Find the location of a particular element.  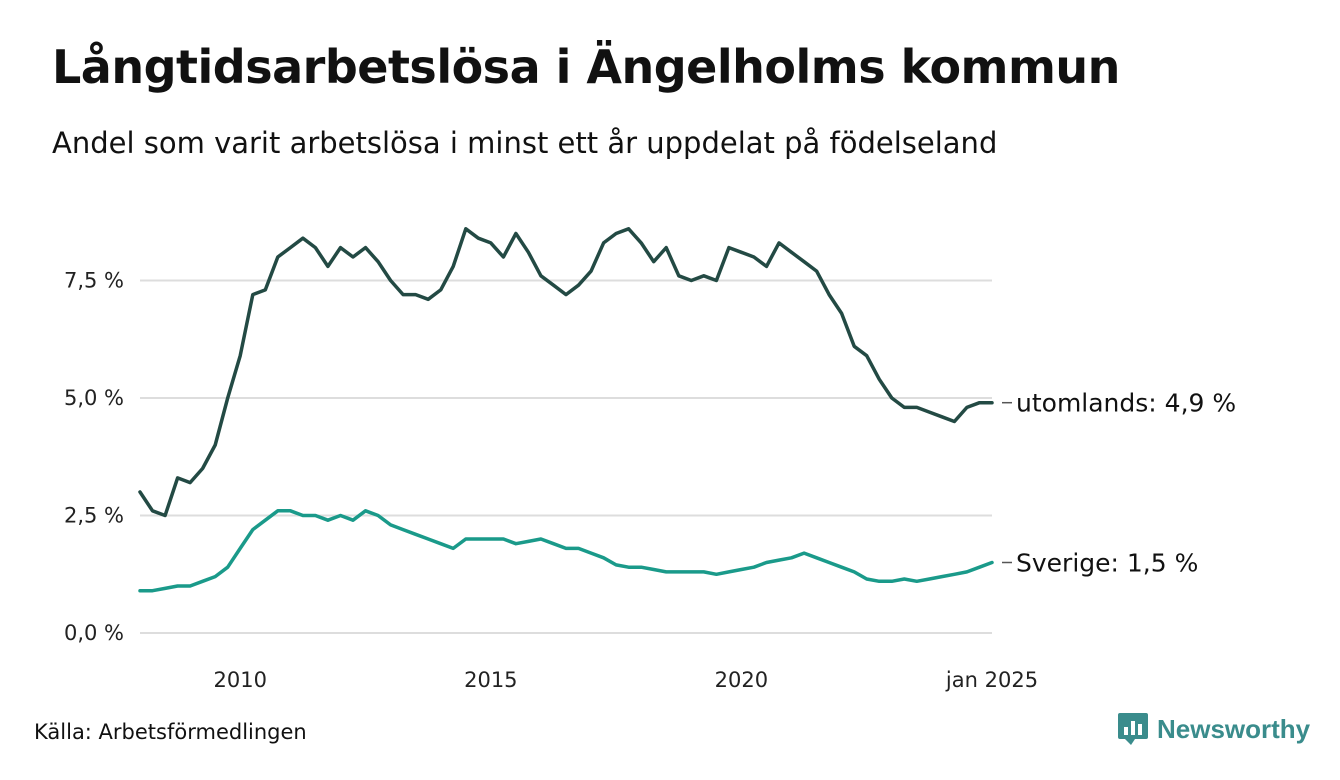

brand-name: Newsworthy is located at coordinates (1234, 728).